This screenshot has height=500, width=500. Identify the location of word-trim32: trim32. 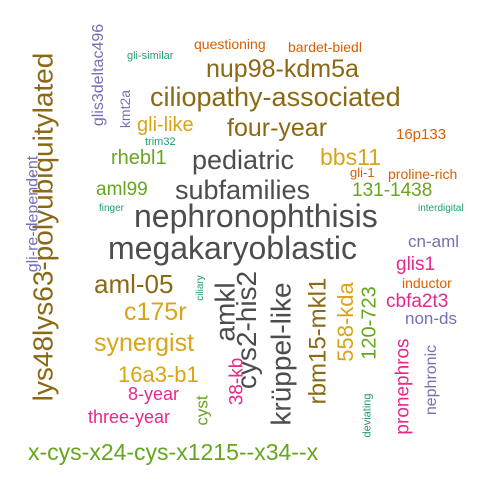
(160, 142).